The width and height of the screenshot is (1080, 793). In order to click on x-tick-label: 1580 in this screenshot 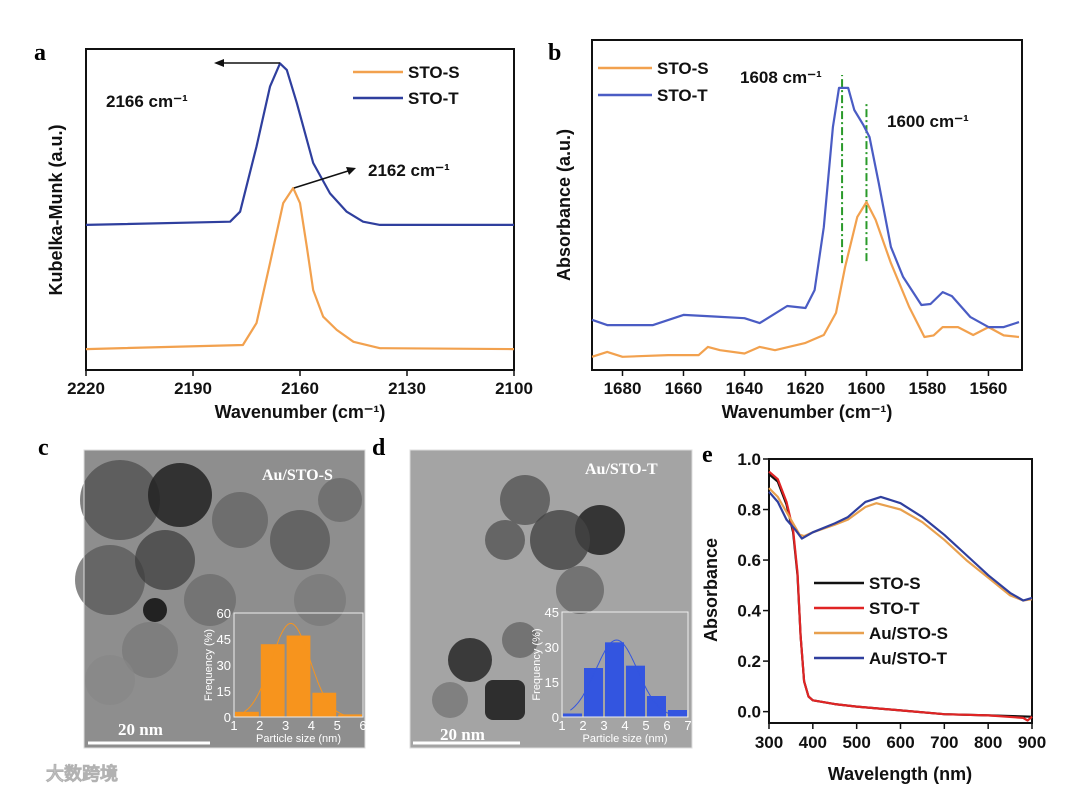, I will do `click(928, 388)`.